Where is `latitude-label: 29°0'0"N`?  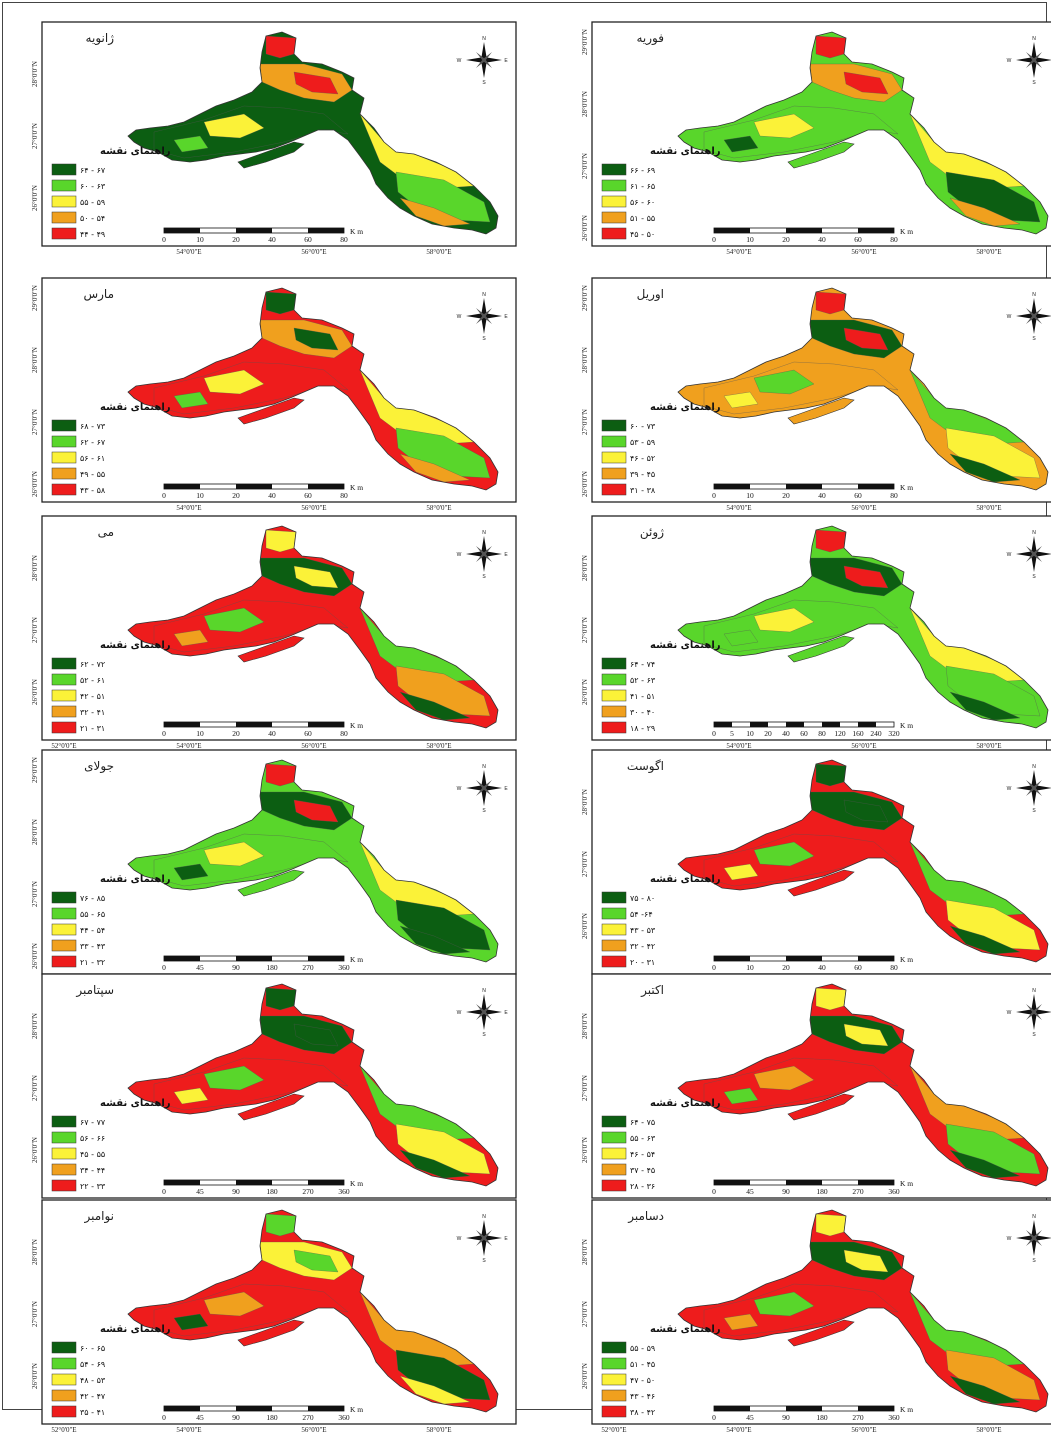
latitude-label: 29°0'0"N is located at coordinates (35, 298).